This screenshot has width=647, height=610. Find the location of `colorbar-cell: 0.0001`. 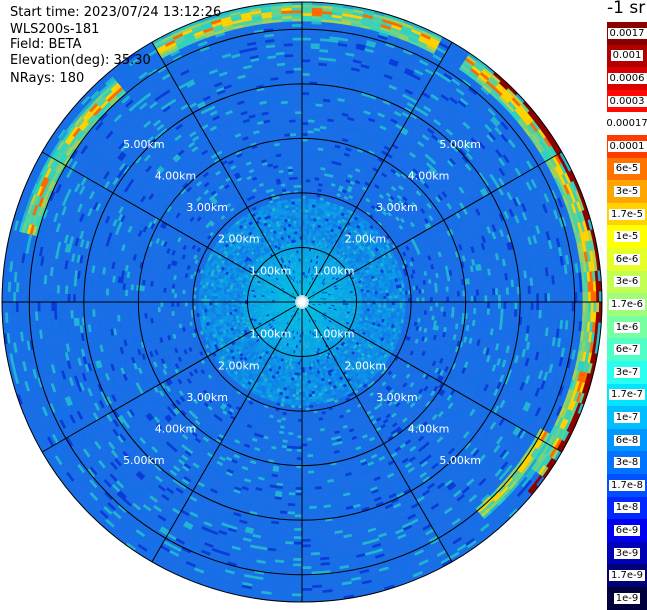

colorbar-cell: 0.0001 is located at coordinates (627, 146).